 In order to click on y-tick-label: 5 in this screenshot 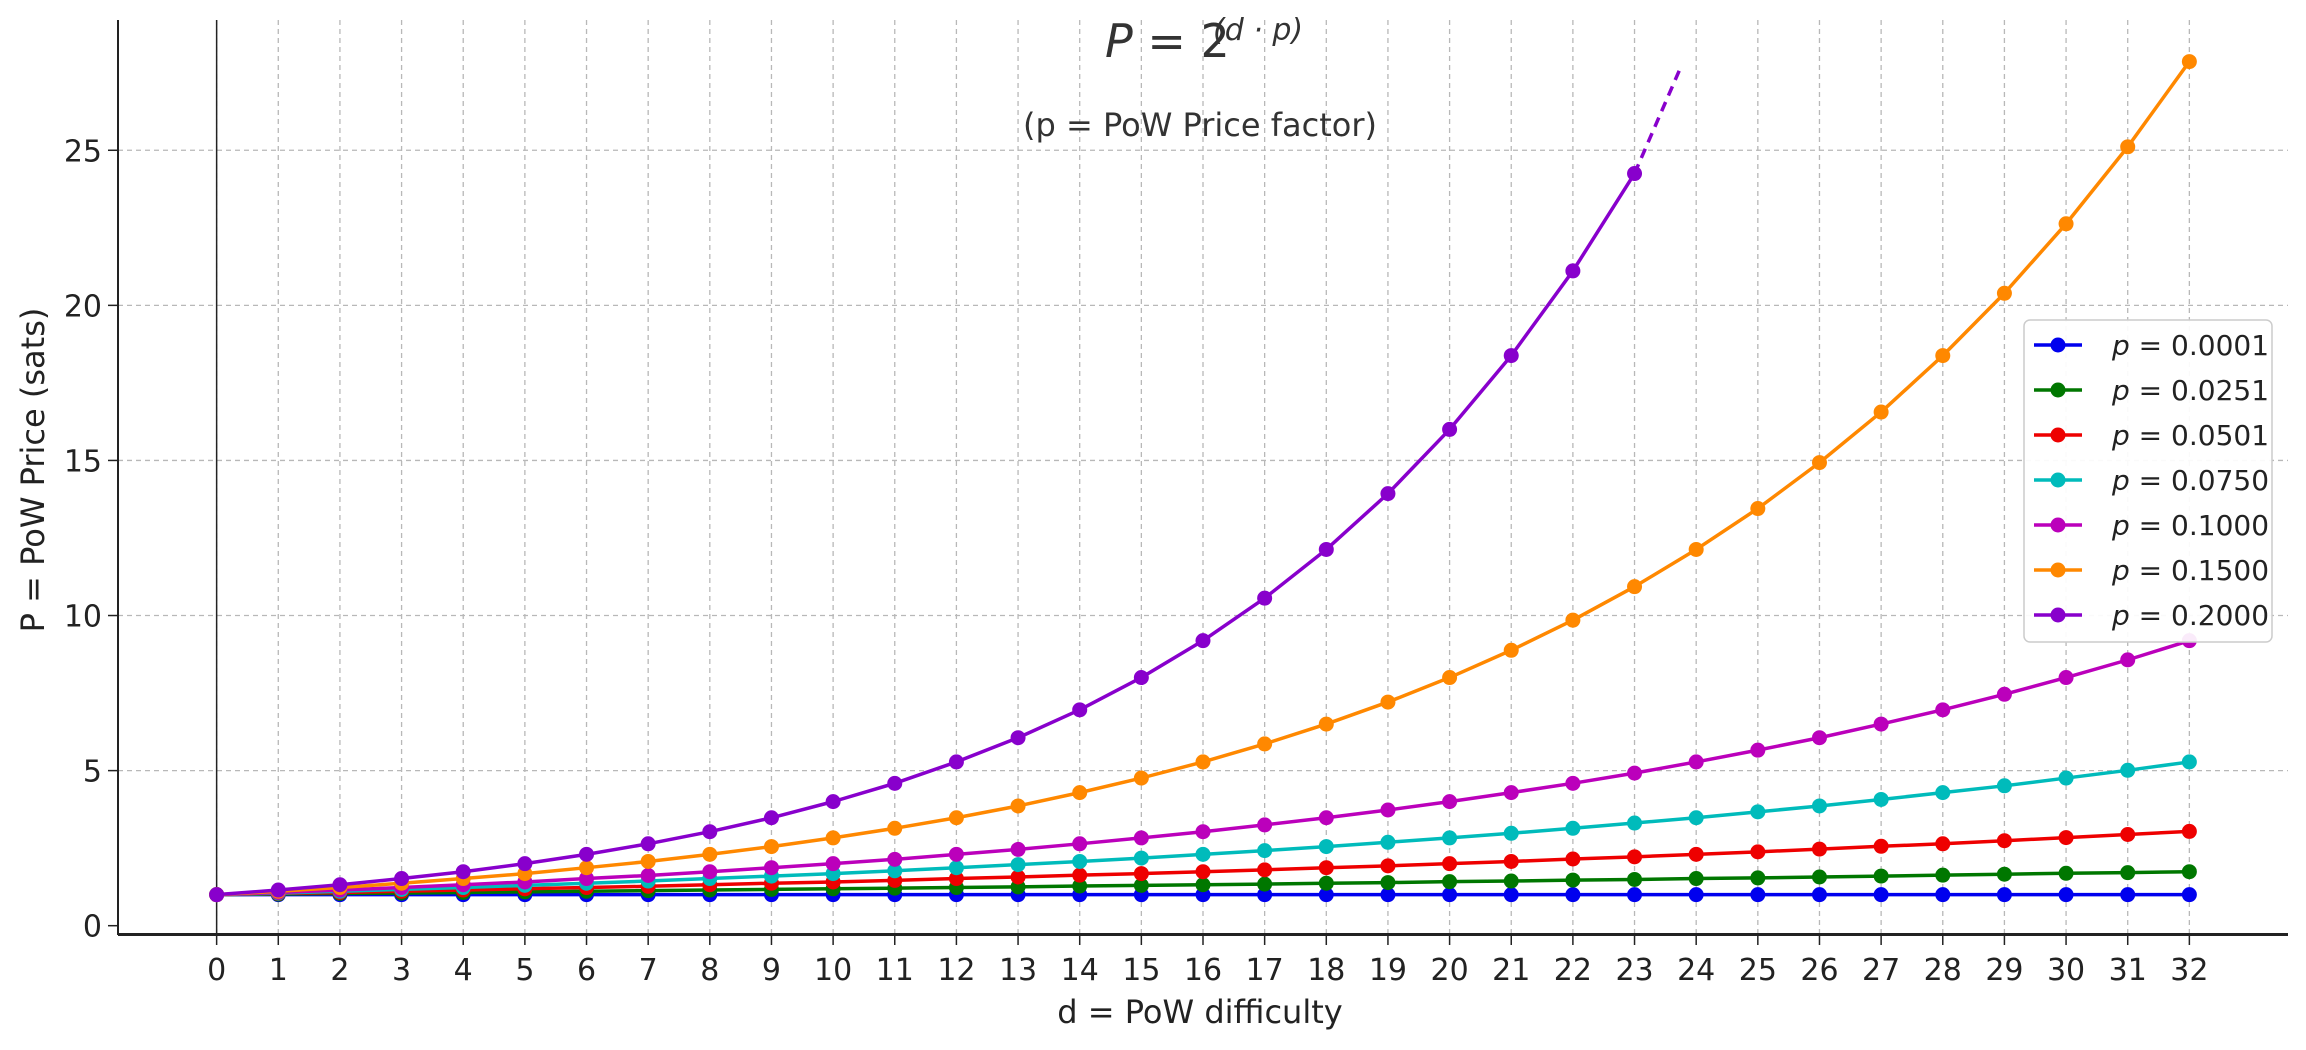, I will do `click(92, 772)`.